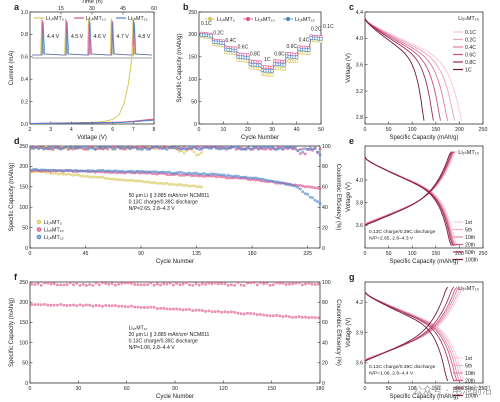  Describe the element at coordinates (23, 188) in the screenshot. I see `y-tick-label: 150` at that location.